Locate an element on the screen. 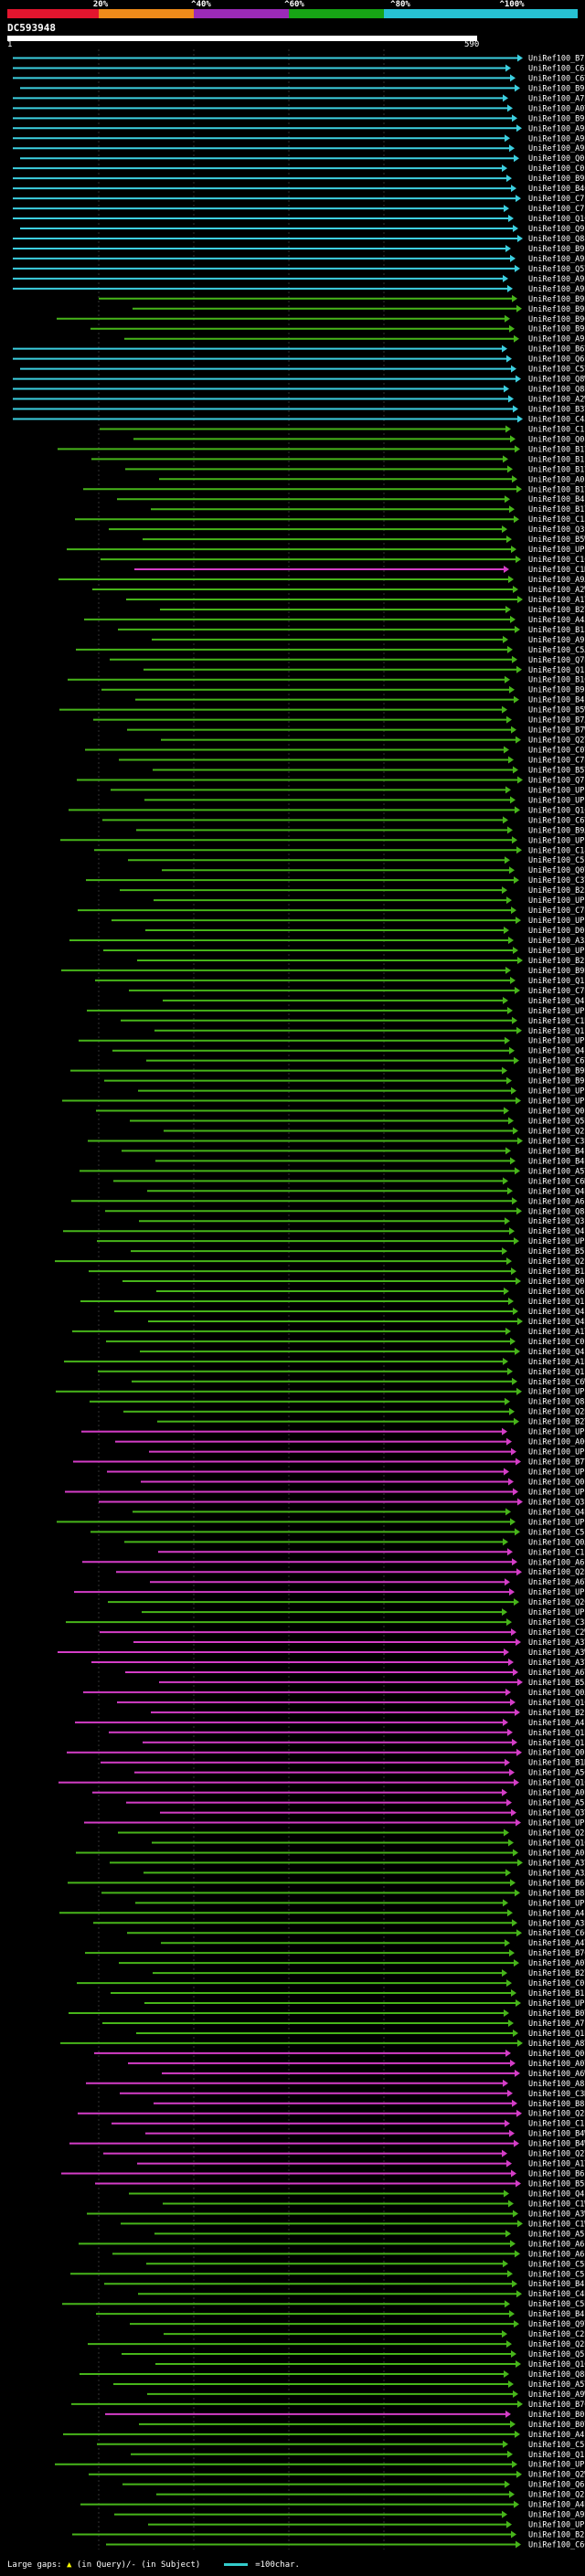 This screenshot has height=2576, width=585. hit-label: UniRef100_B5FR93 is located at coordinates (557, 1251).